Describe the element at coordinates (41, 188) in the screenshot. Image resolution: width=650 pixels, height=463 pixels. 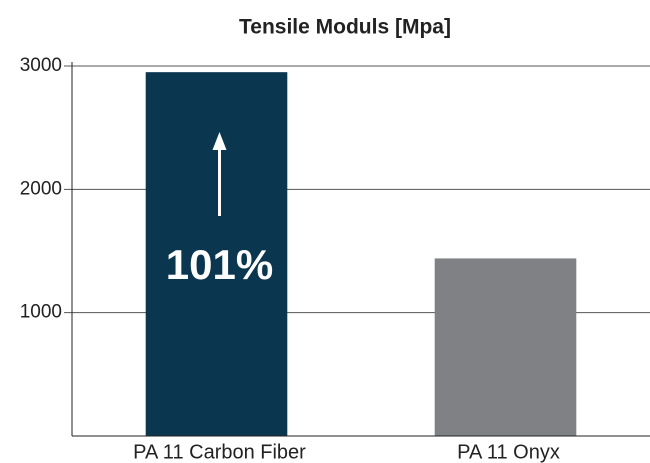
I see `y-tick-label: 2000` at that location.